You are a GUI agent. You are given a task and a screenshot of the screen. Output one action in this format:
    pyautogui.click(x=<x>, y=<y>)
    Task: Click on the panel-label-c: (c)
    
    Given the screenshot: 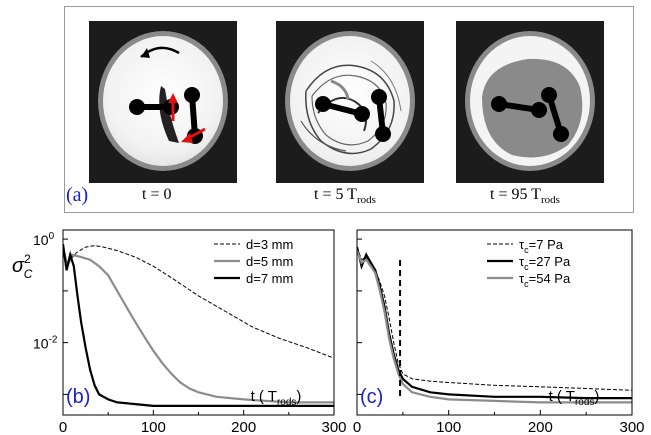 What is the action you would take?
    pyautogui.click(x=371, y=397)
    